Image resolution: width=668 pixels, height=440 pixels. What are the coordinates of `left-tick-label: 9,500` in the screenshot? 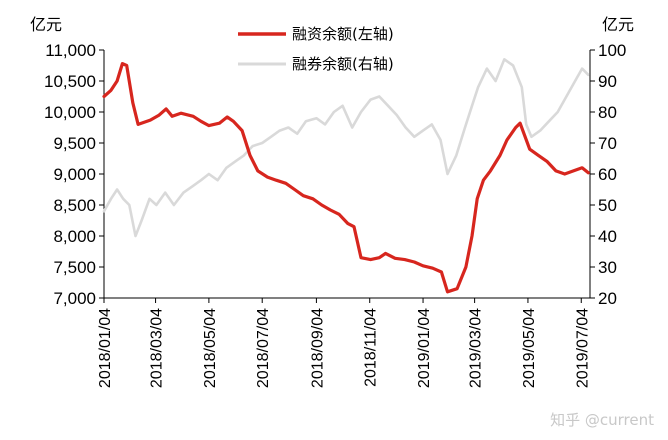 It's located at (74, 143).